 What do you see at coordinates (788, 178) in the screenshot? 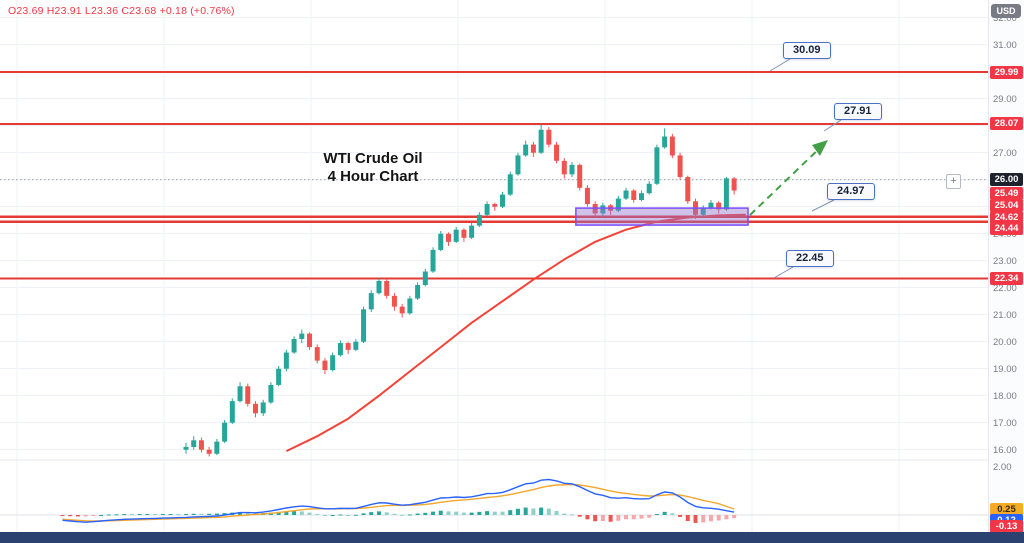
I see `projection-arrow` at bounding box center [788, 178].